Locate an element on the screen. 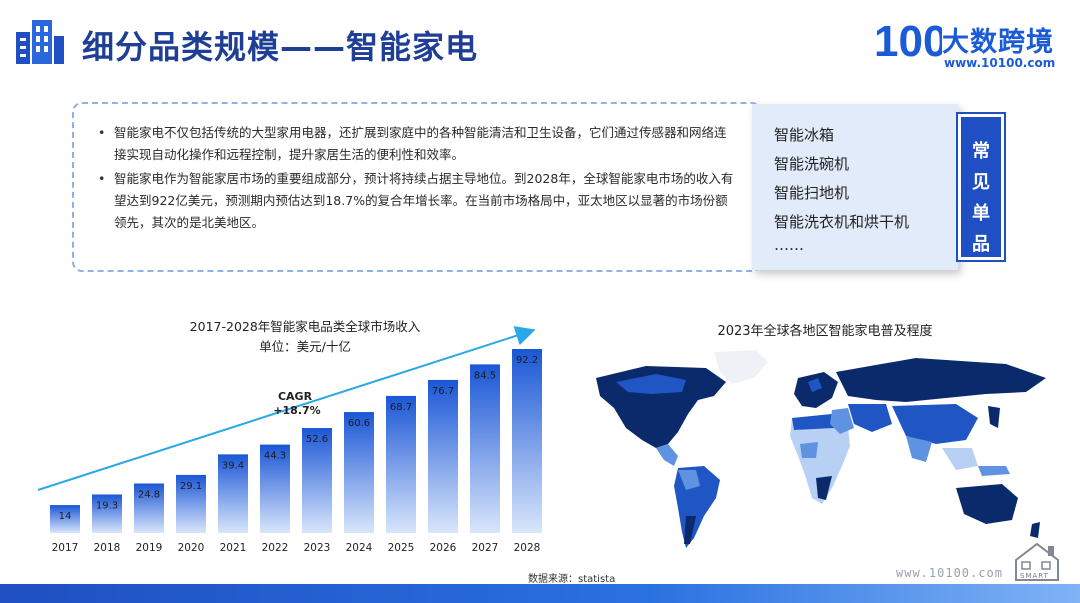  smart-house-label: SMART is located at coordinates (1034, 576).